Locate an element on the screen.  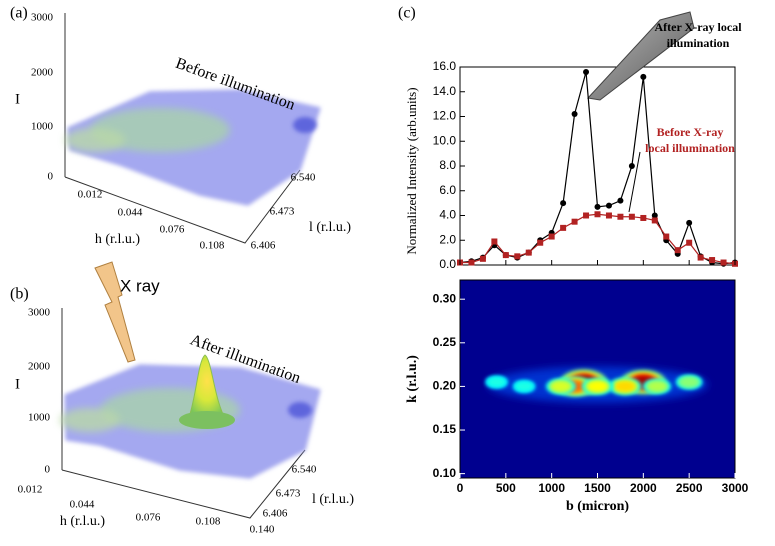
y-tick-label: 4.0 is located at coordinates (447, 215).